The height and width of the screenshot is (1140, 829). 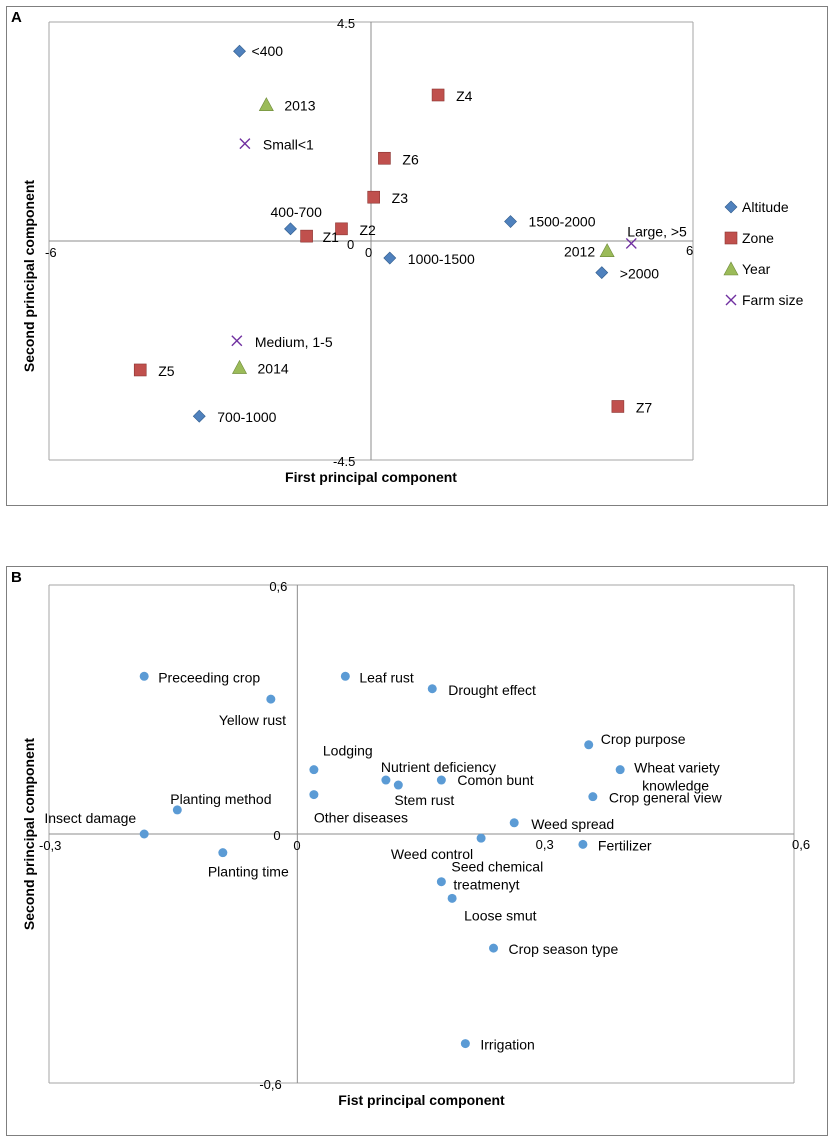 What do you see at coordinates (166, 371) in the screenshot?
I see `chart1-point-label: Z5` at bounding box center [166, 371].